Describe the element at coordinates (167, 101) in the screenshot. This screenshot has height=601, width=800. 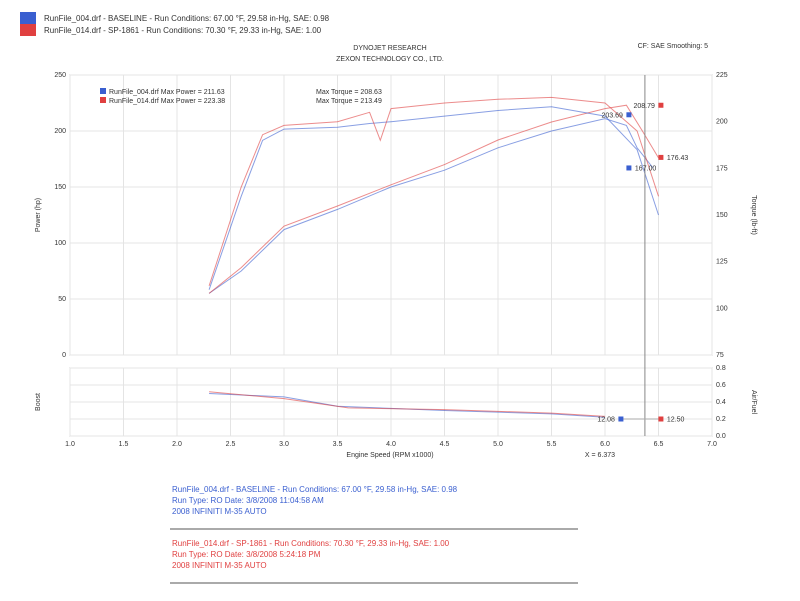
I see `legend-run2: RunFile_014.drf Max Power = 223.38` at that location.